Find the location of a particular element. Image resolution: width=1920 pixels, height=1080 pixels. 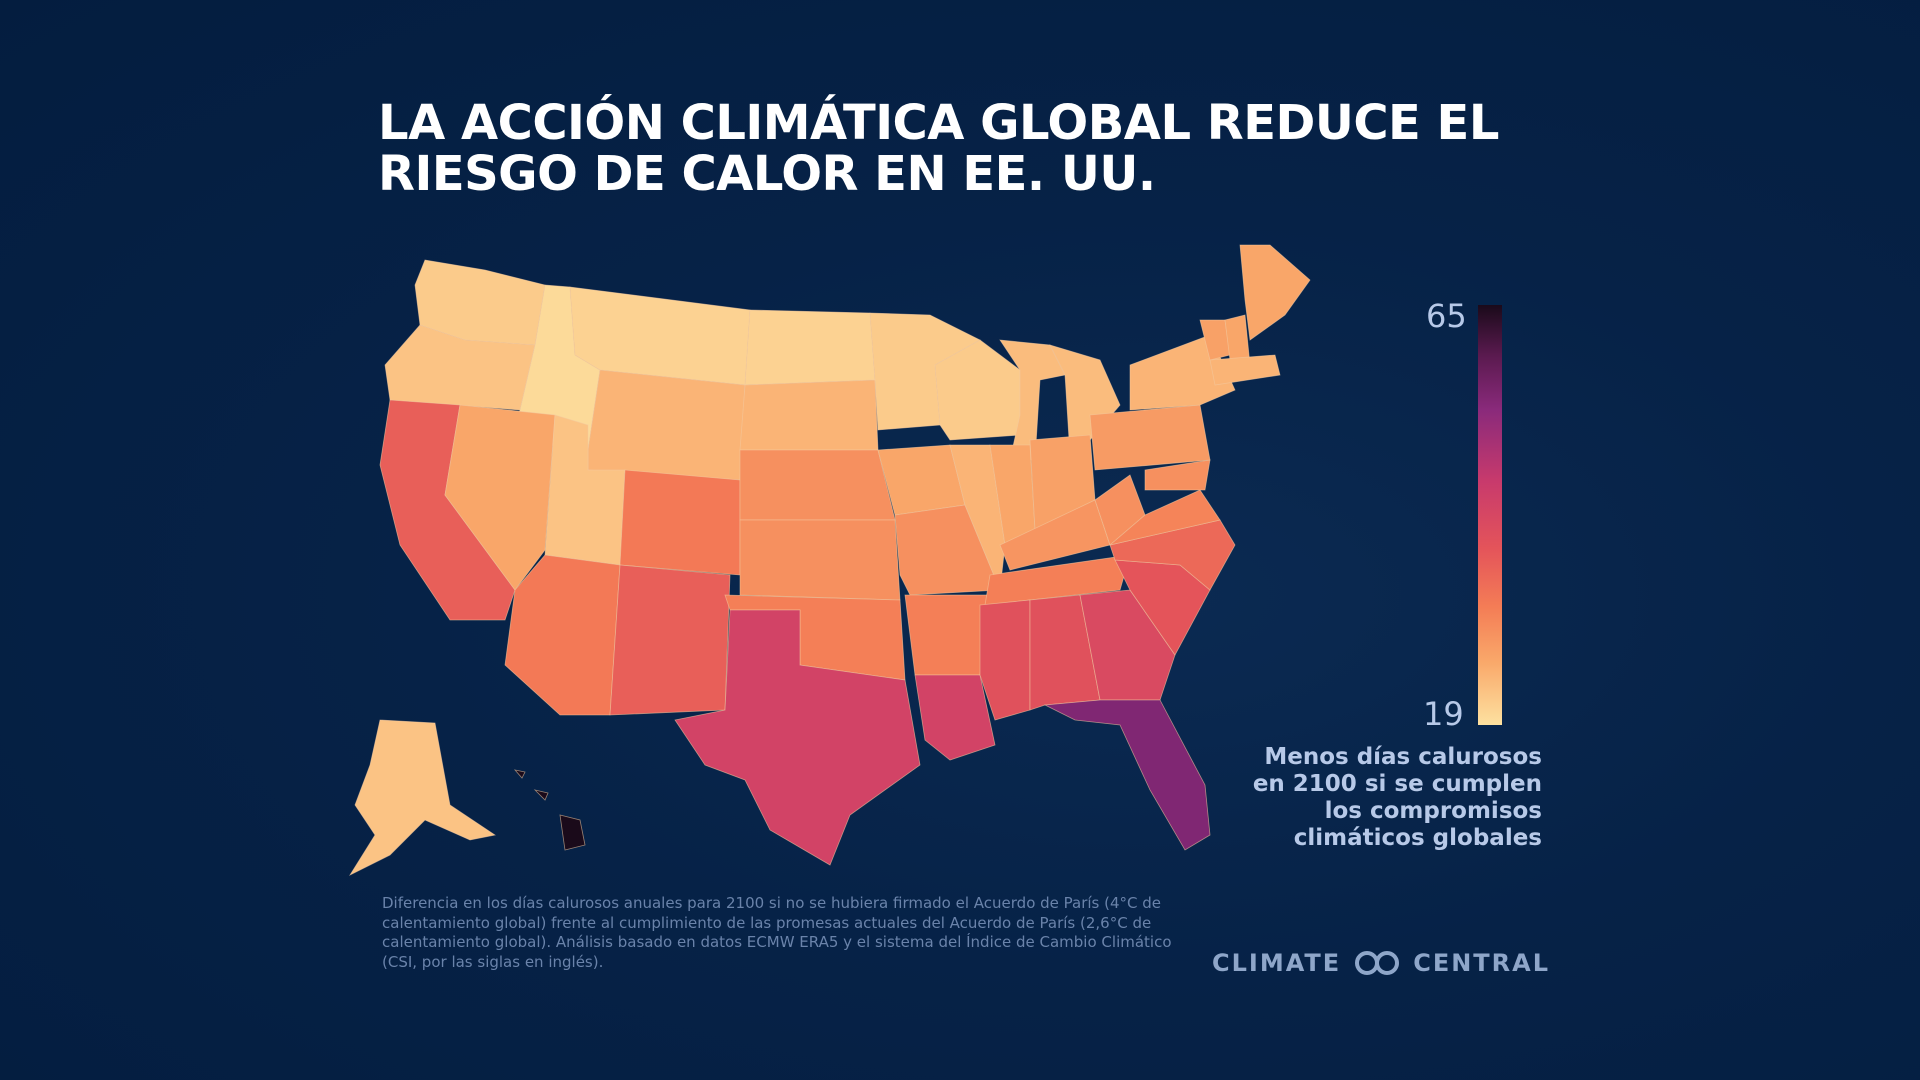

title-line-1: LA ACCIÓN CLIMÁTICA GLOBAL REDUCE EL is located at coordinates (938, 123).